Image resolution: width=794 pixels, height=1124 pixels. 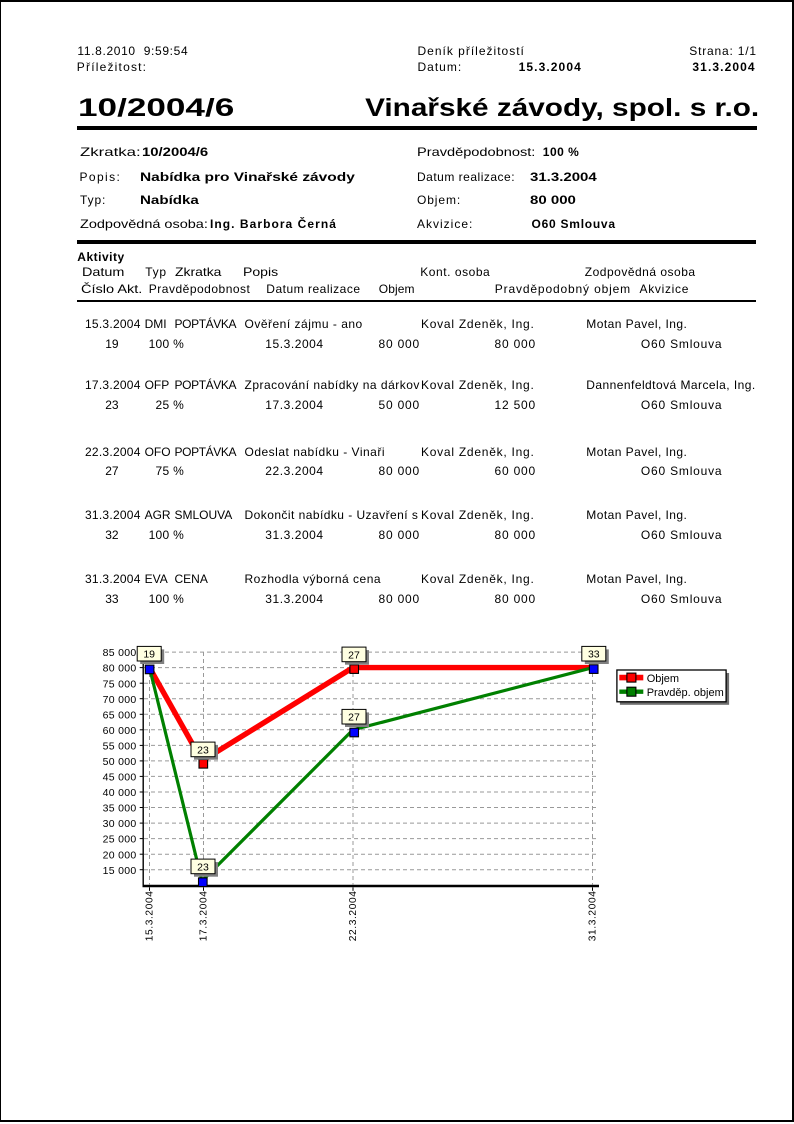 What do you see at coordinates (120, 747) in the screenshot?
I see `svg-text: 55 000` at bounding box center [120, 747].